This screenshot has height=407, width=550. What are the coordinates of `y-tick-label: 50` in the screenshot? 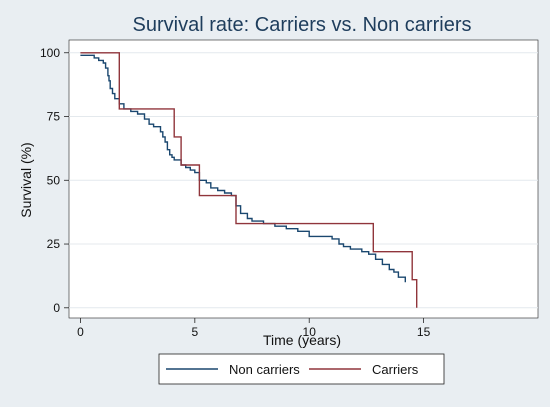 It's located at (54, 180).